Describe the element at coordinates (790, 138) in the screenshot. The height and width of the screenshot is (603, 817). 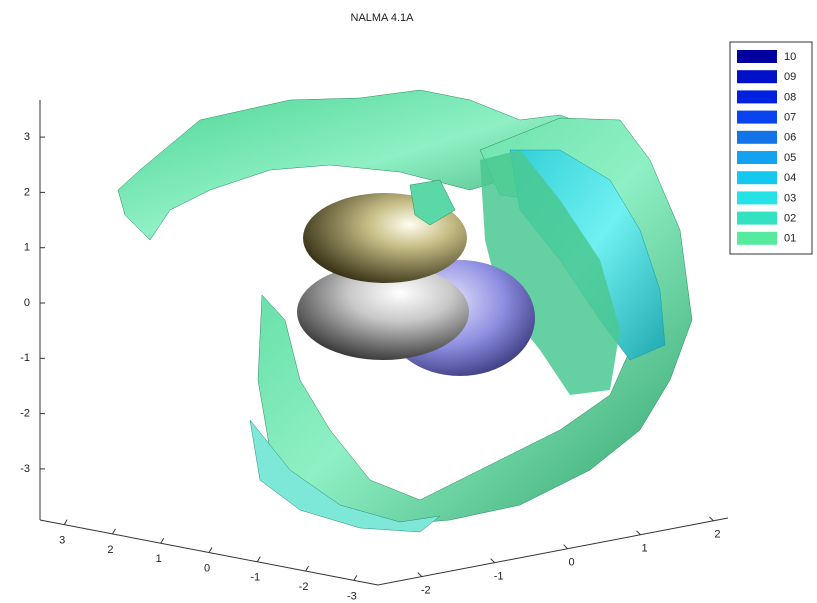
I see `legend-label: 06` at that location.